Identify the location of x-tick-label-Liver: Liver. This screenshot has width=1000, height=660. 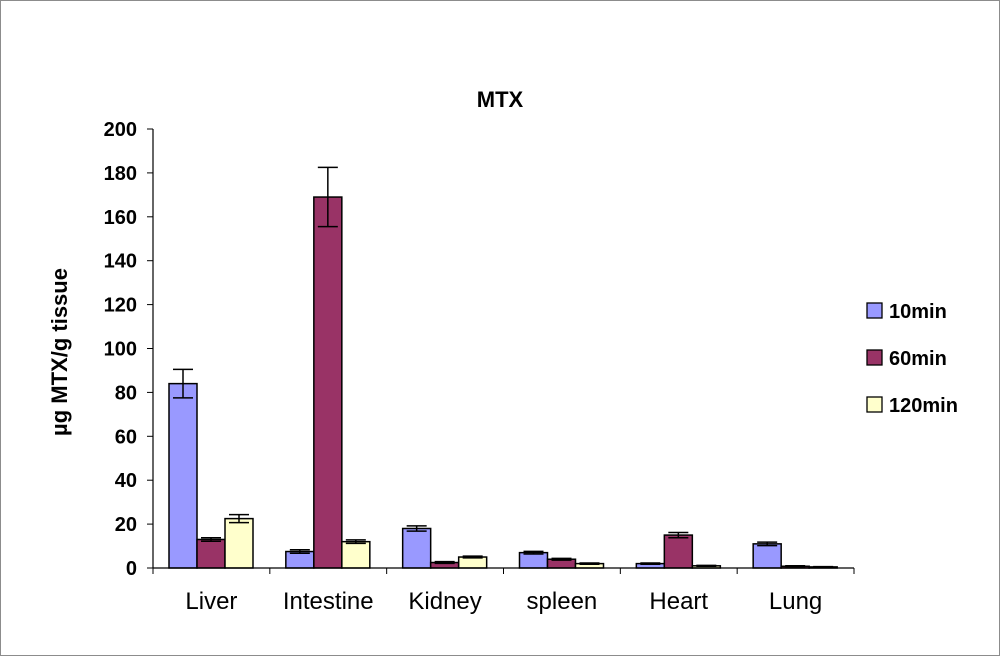
(211, 601).